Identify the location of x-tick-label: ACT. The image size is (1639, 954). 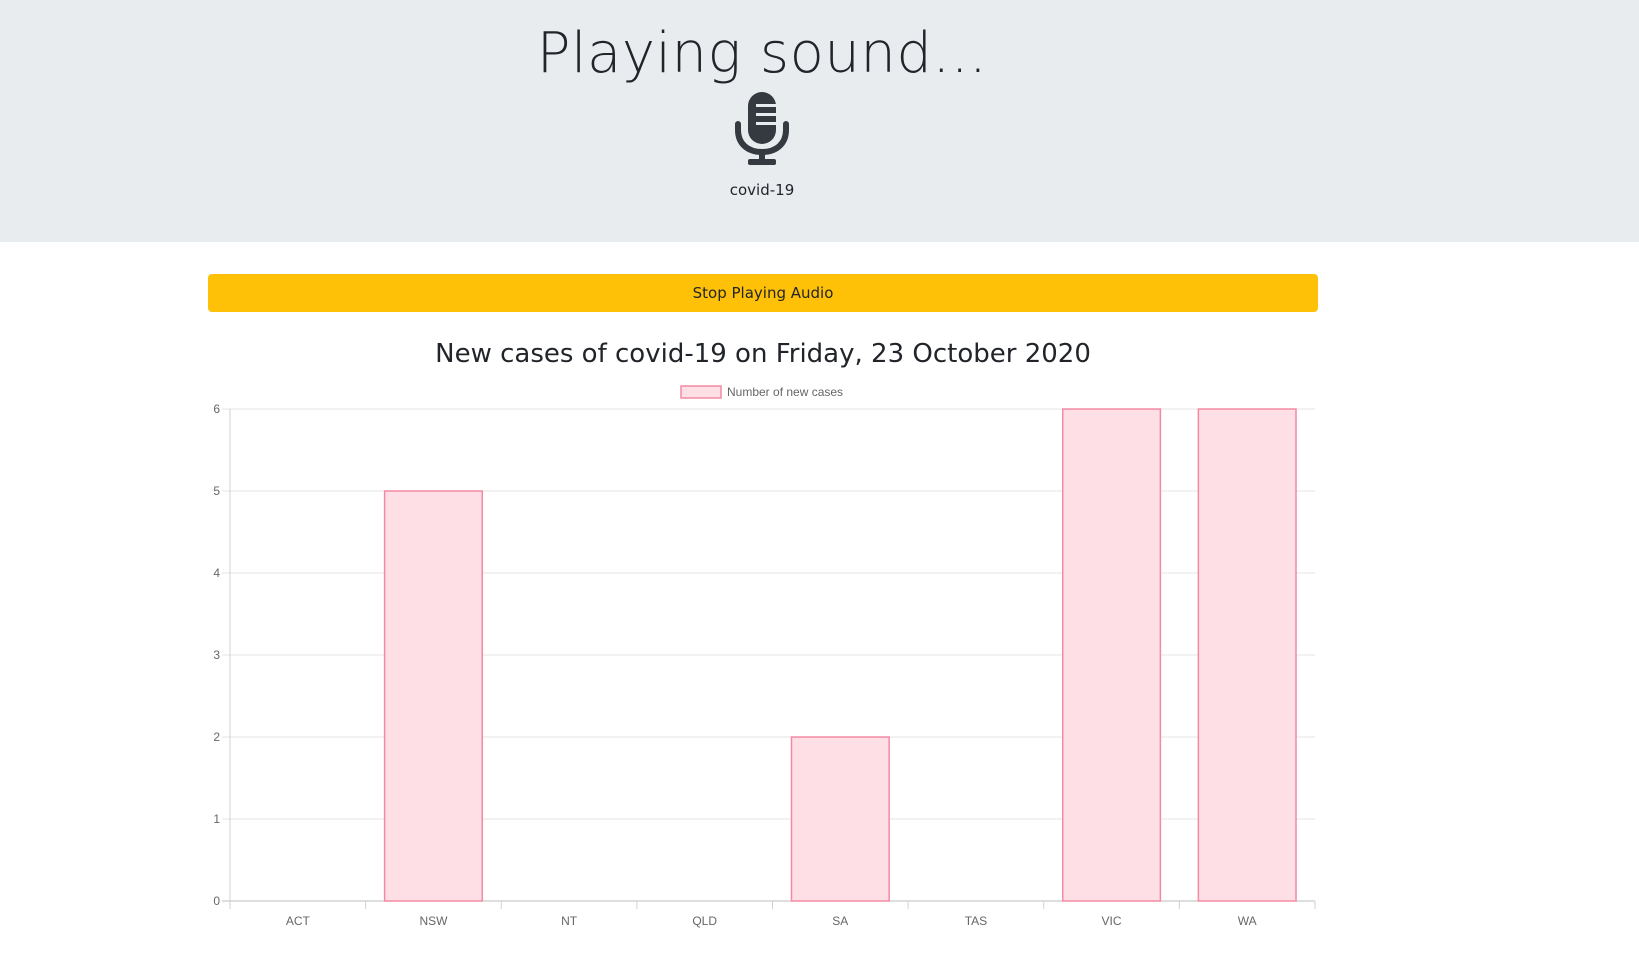
(298, 921).